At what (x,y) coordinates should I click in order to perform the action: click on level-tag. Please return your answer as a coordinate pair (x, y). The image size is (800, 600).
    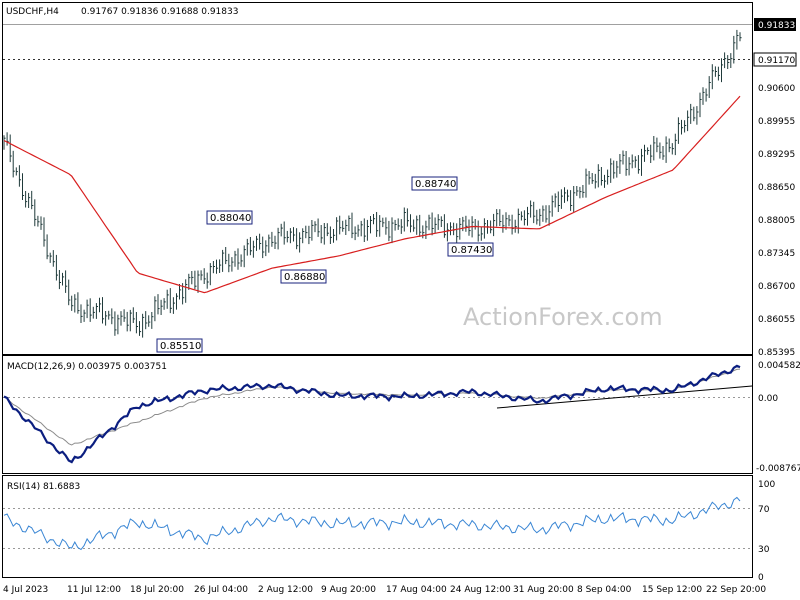
    Looking at the image, I should click on (775, 59).